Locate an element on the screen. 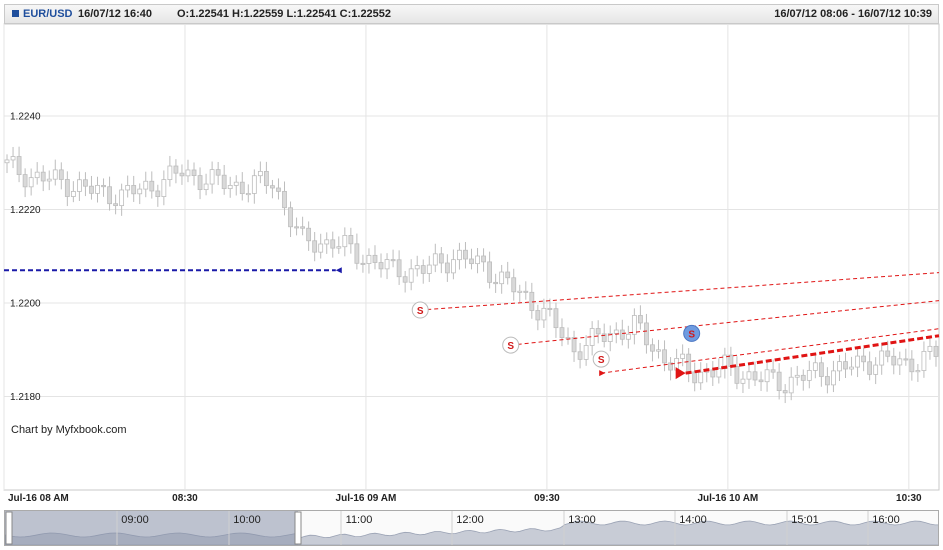  blue-line-arrow-icon is located at coordinates (338, 270).